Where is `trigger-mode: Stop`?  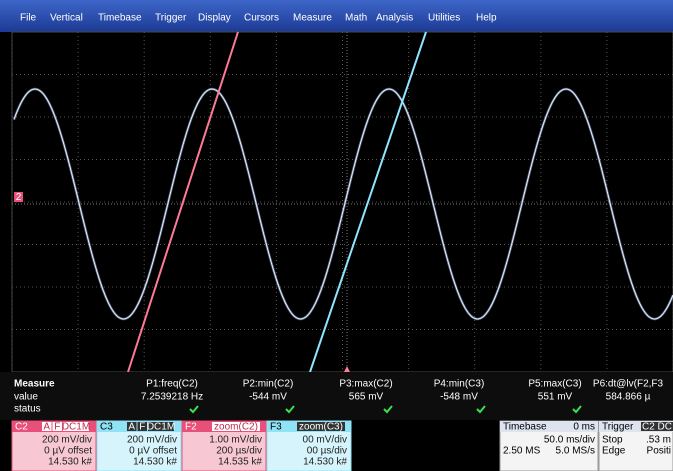
trigger-mode: Stop is located at coordinates (612, 440).